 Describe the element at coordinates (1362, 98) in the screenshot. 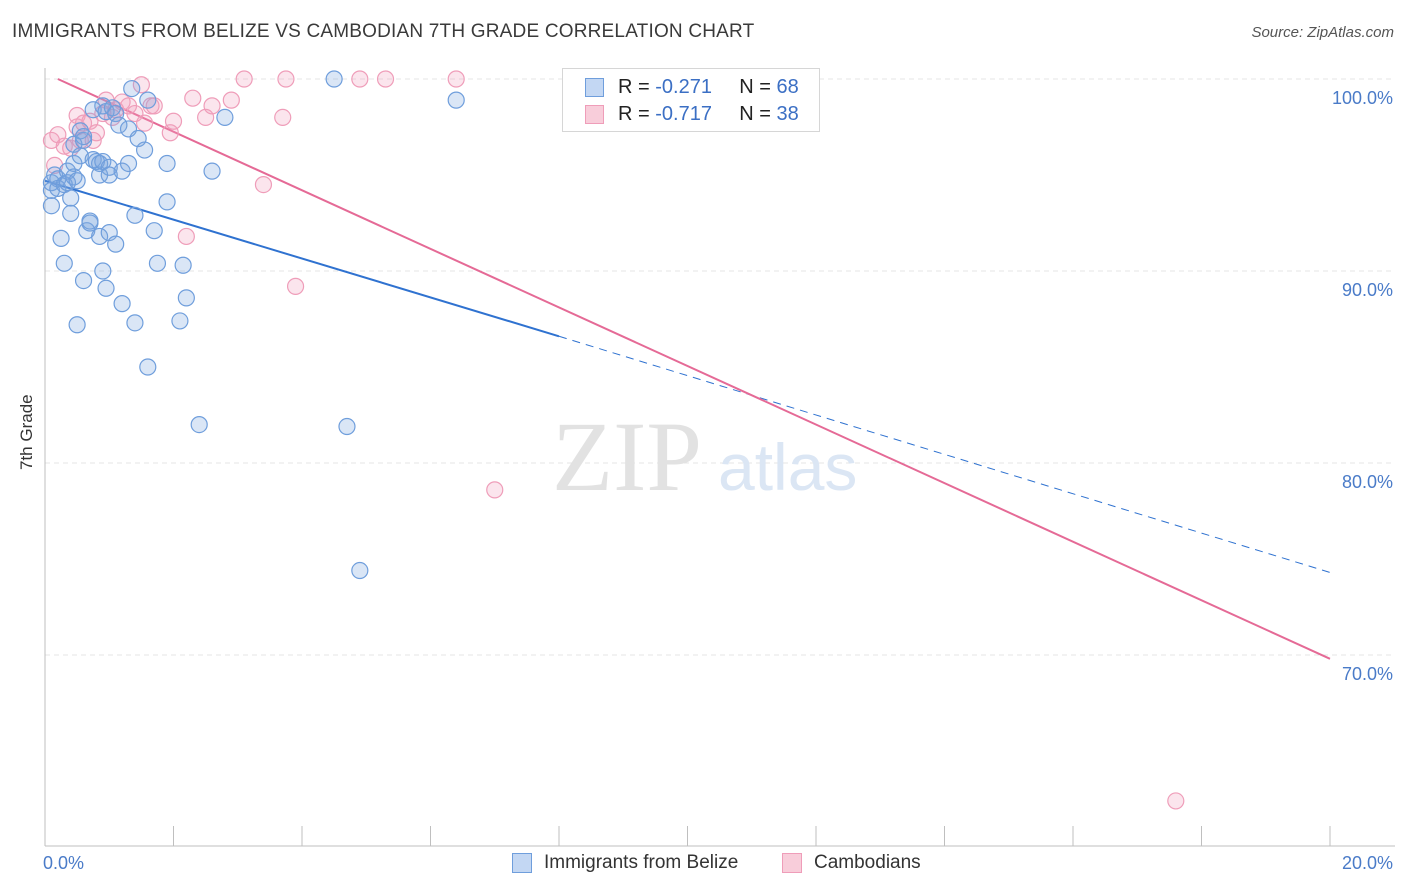

I see `y-tick-label: 100.0%` at that location.